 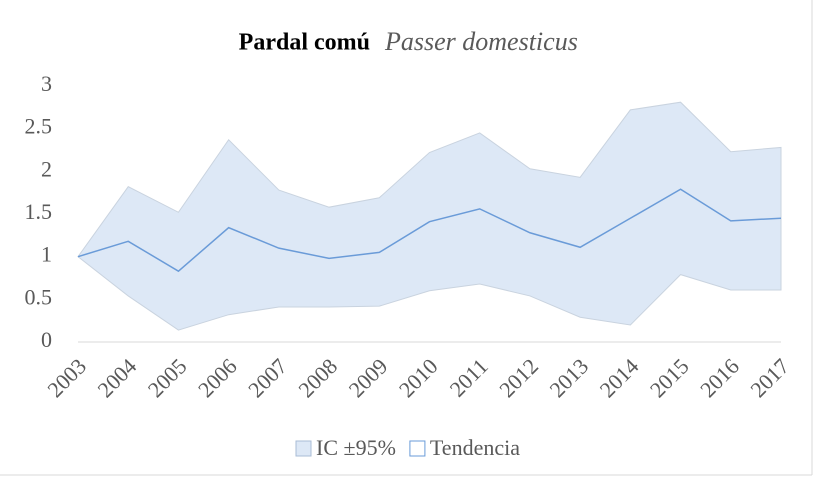 What do you see at coordinates (66, 377) in the screenshot?
I see `x-tick-label: 2003` at bounding box center [66, 377].